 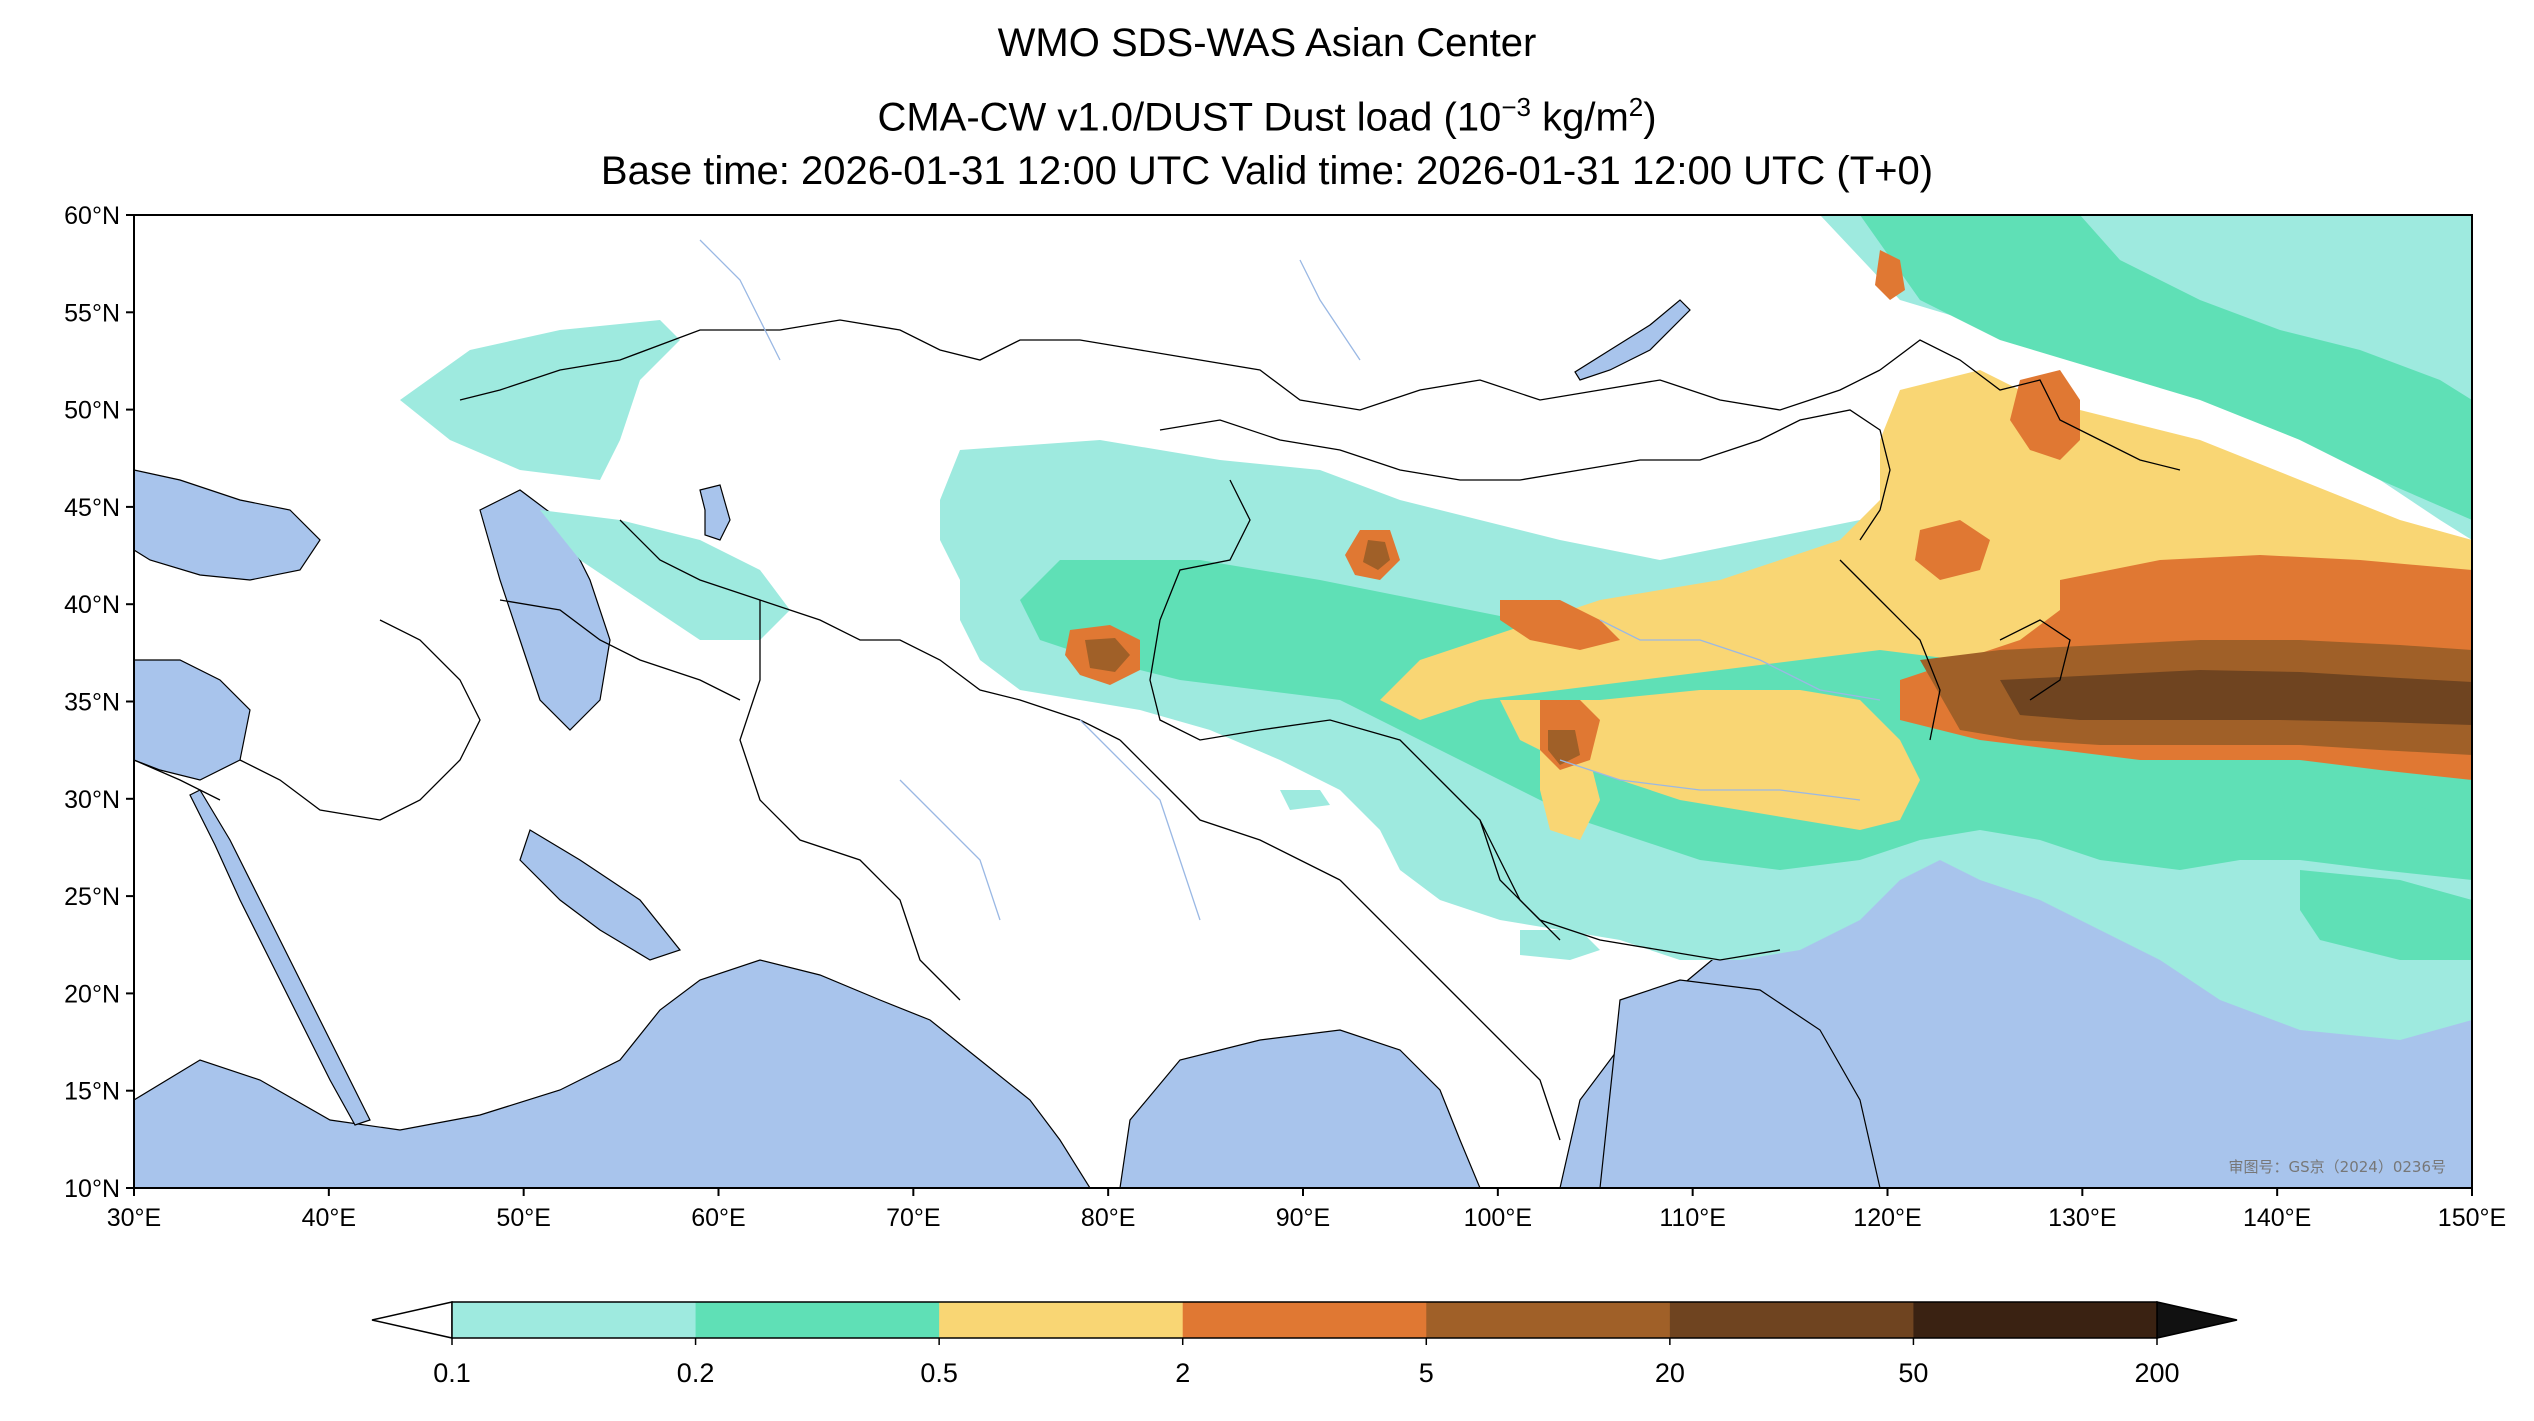 What do you see at coordinates (1498, 1218) in the screenshot?
I see `lon-tick-label: 100°E` at bounding box center [1498, 1218].